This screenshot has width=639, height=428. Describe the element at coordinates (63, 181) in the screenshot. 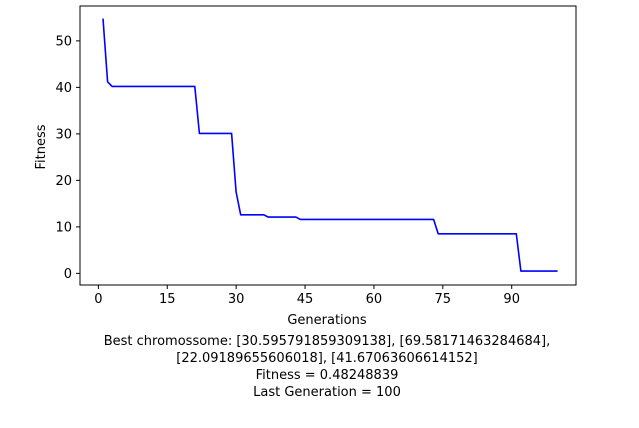

I see `y-tick-label: 20` at that location.